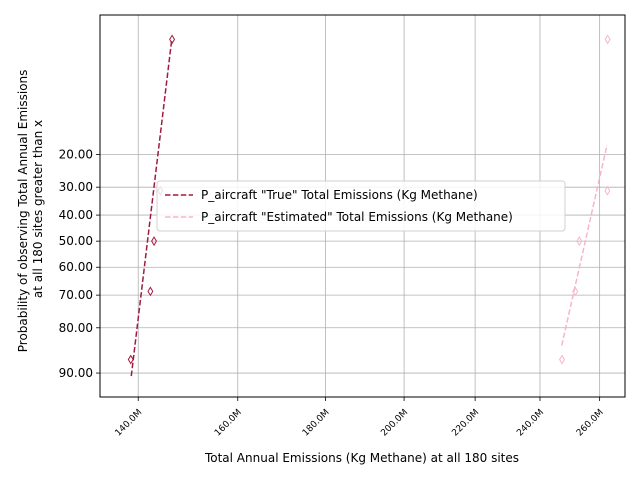 The width and height of the screenshot is (640, 484). I want to click on x-tick-label: 200.0M, so click(394, 423).